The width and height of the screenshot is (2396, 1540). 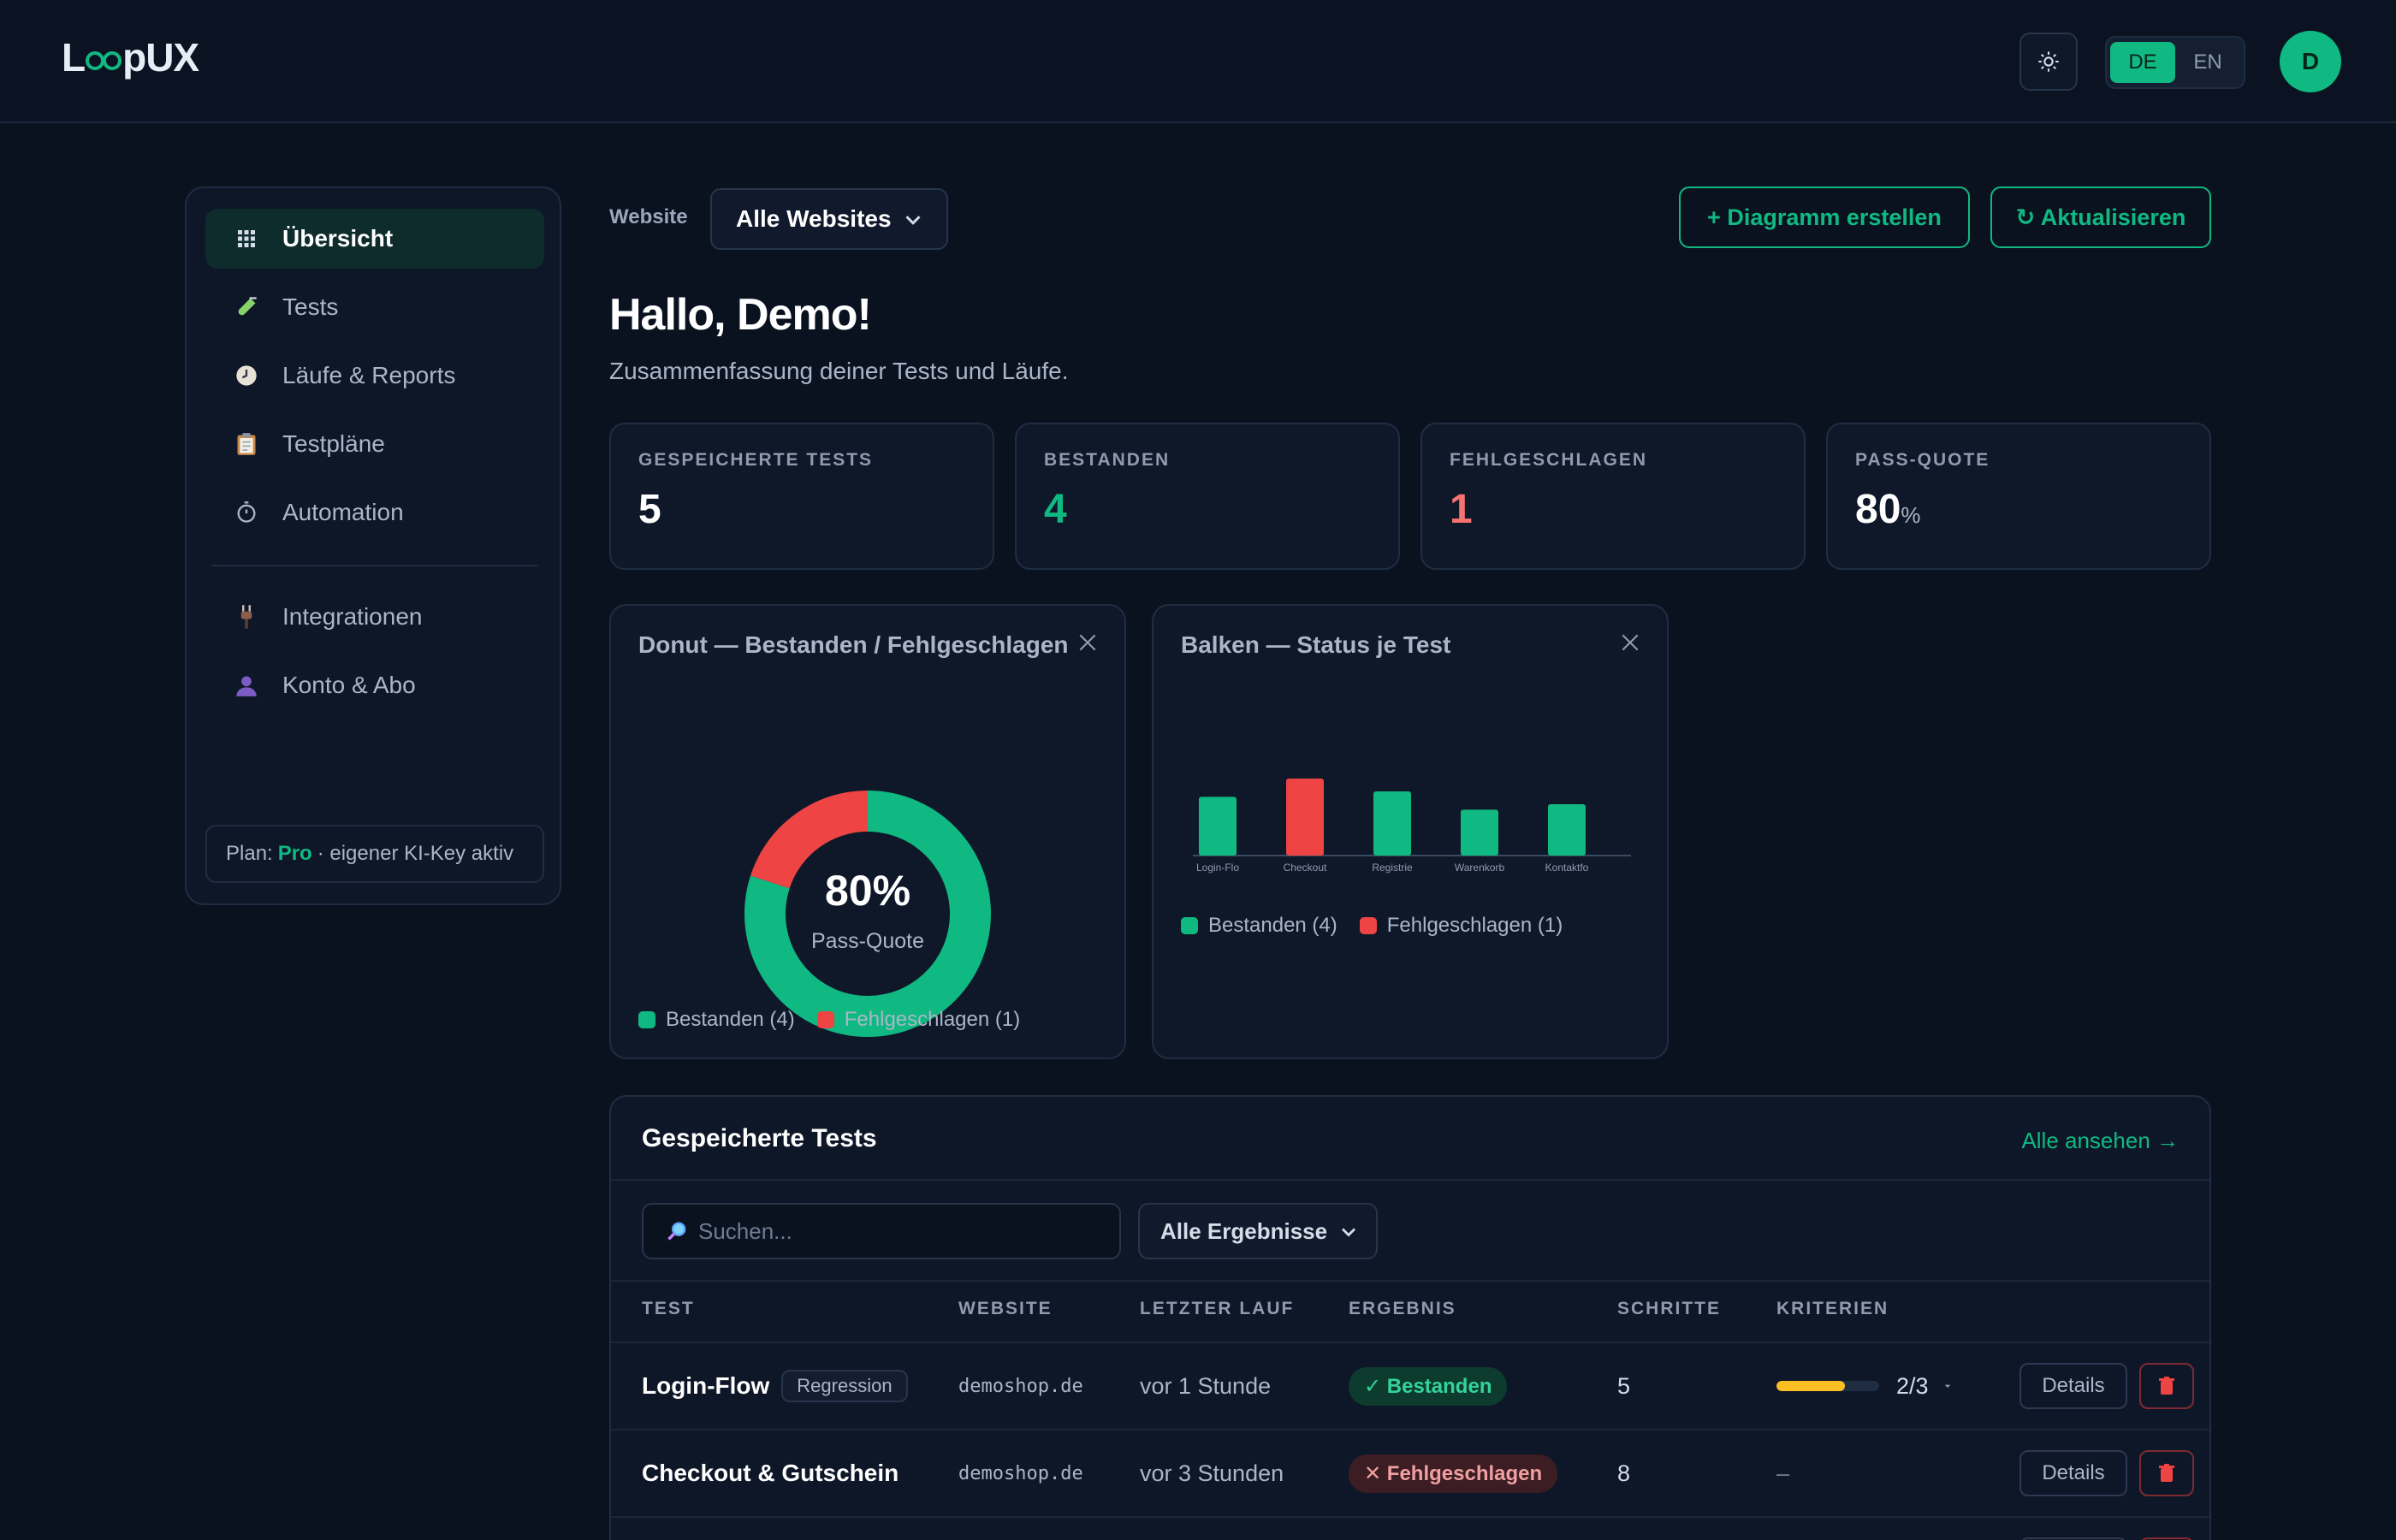 I want to click on sidebar-item-automation: Automation, so click(x=374, y=512).